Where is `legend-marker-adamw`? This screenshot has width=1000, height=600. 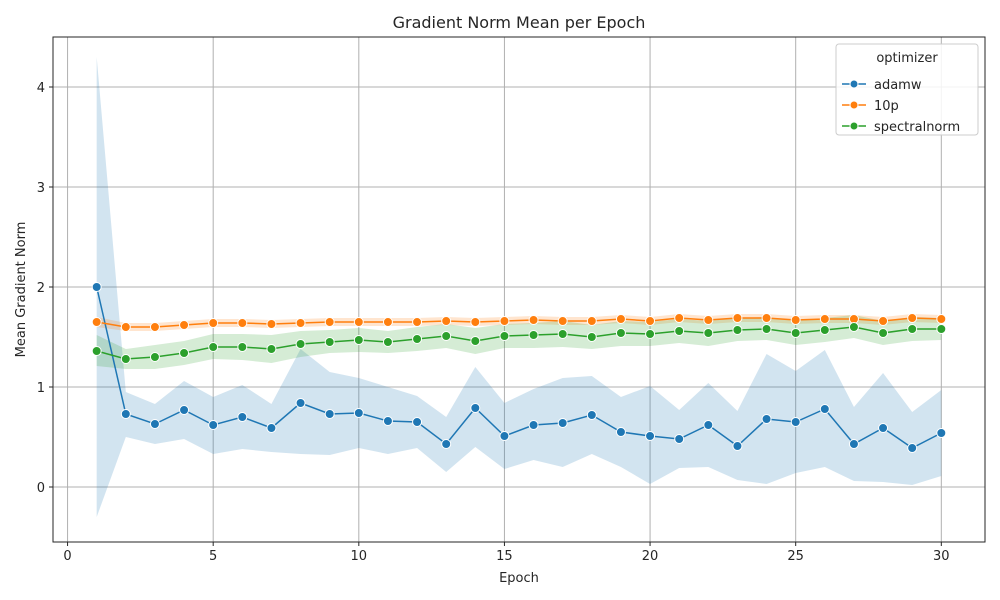
legend-marker-adamw is located at coordinates (854, 84).